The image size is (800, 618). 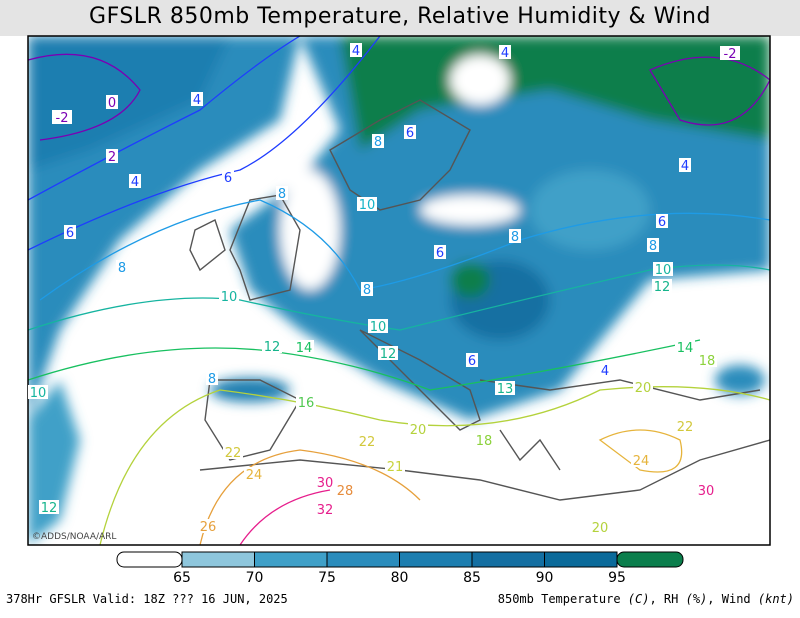 I want to click on contour-label: 26, so click(x=208, y=527).